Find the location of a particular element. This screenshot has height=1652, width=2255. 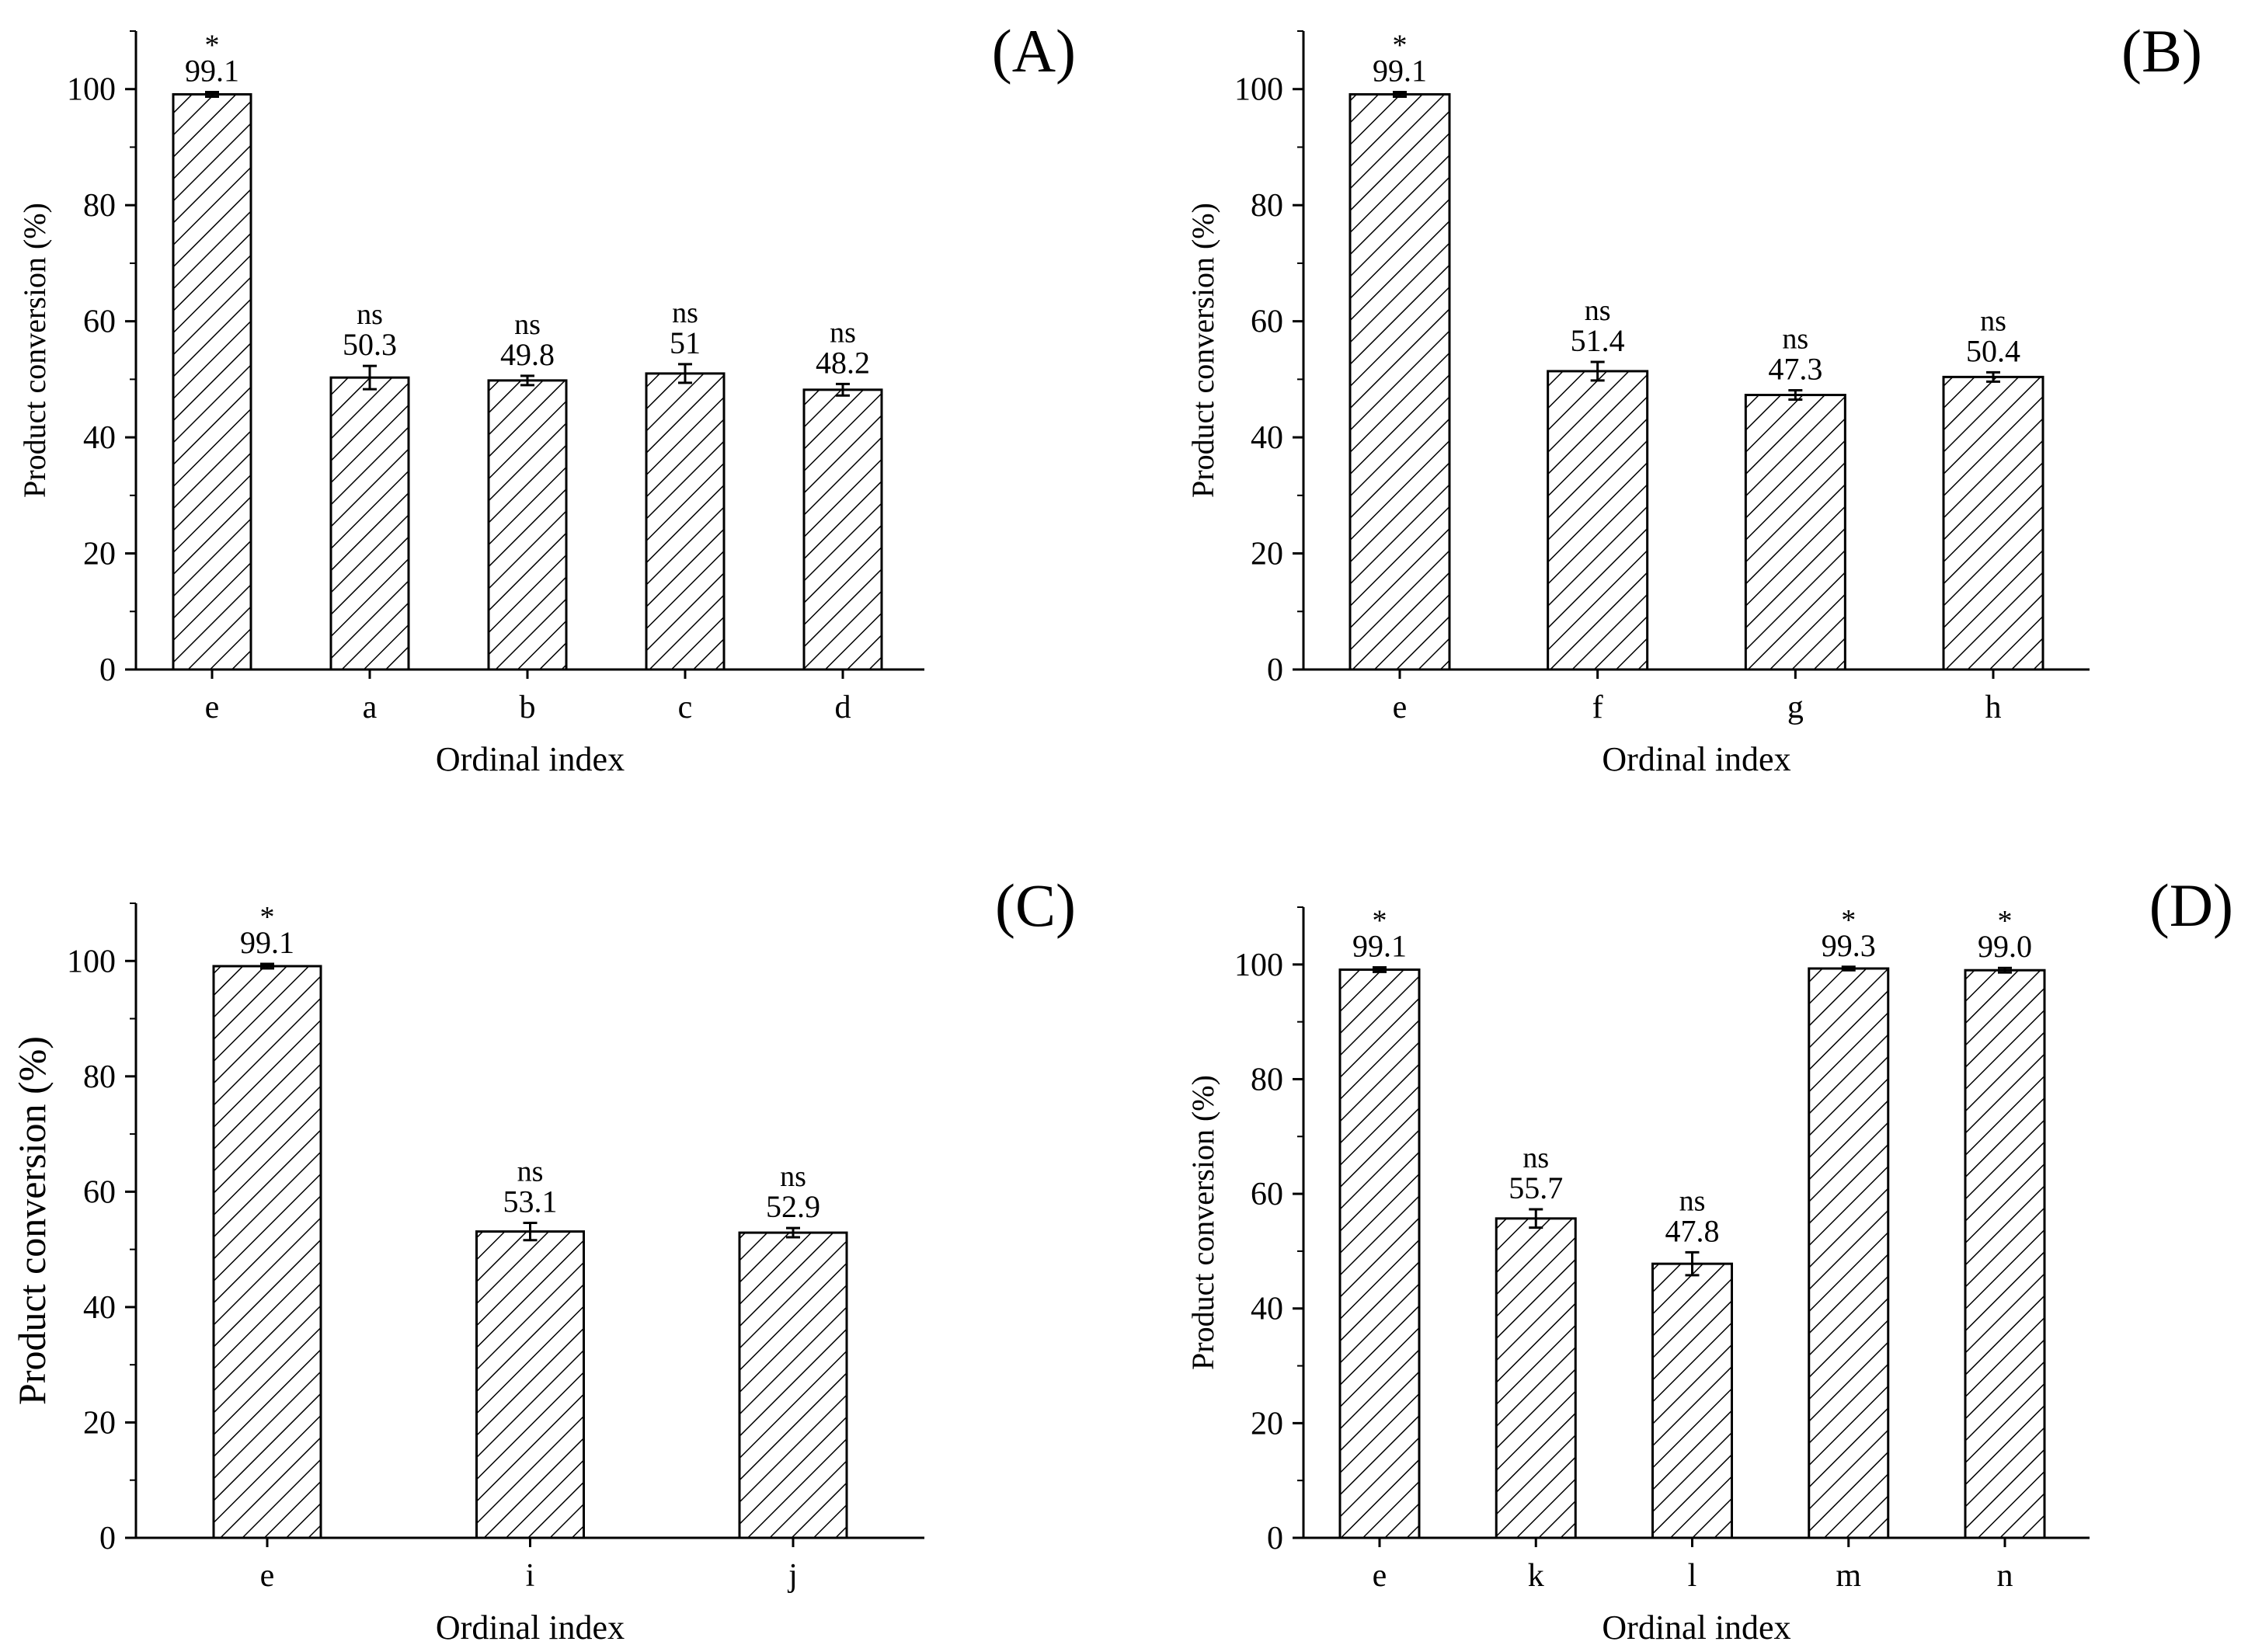

bar-c is located at coordinates (685, 521).